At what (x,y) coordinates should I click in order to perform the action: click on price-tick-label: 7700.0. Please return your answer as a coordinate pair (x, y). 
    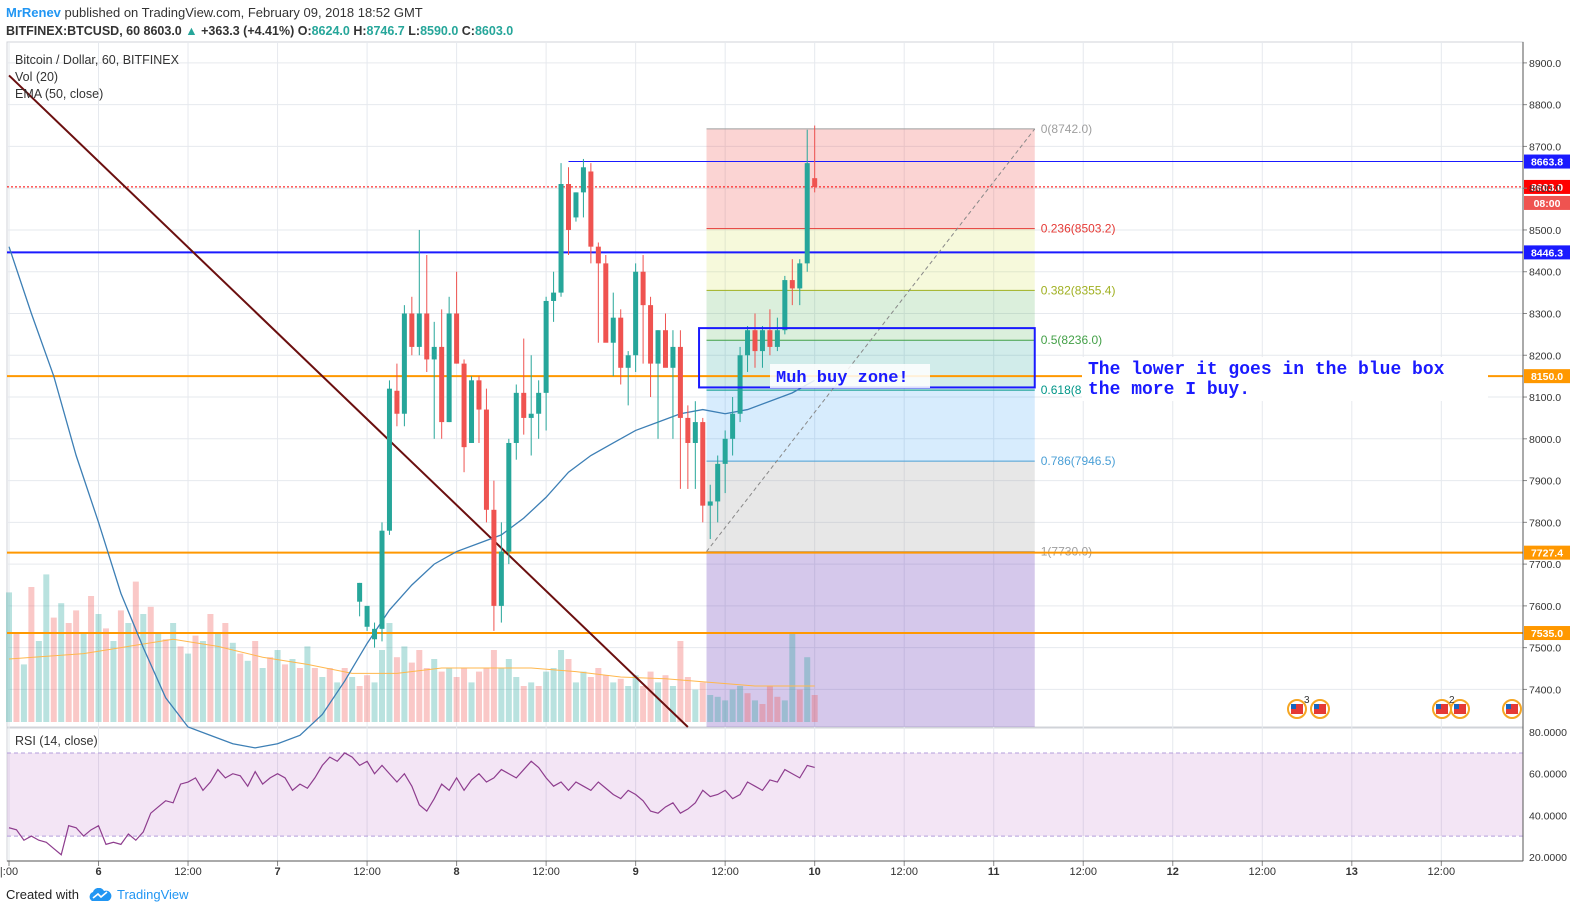
    Looking at the image, I should click on (1545, 565).